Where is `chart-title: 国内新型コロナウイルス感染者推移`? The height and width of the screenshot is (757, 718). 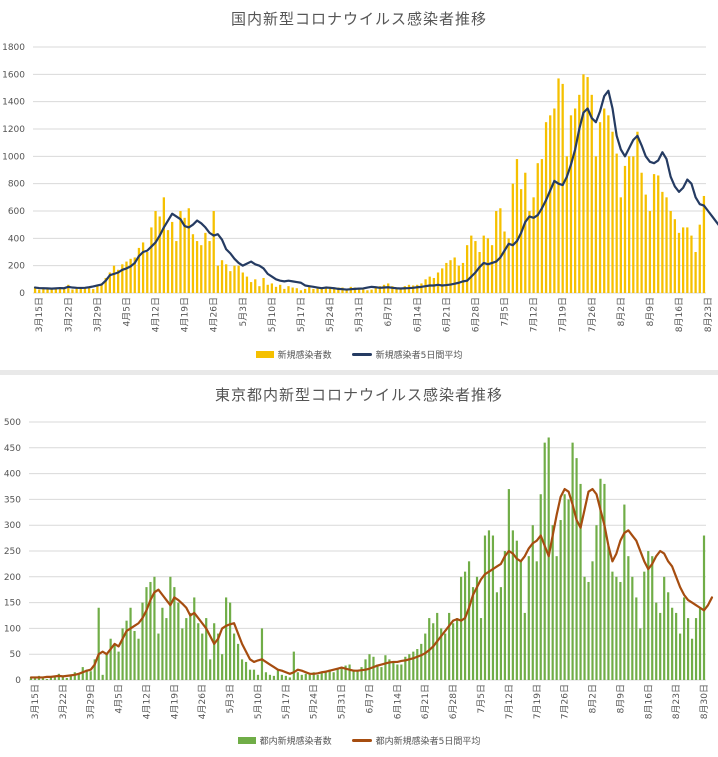 chart-title: 国内新型コロナウイルス感染者推移 is located at coordinates (358, 19).